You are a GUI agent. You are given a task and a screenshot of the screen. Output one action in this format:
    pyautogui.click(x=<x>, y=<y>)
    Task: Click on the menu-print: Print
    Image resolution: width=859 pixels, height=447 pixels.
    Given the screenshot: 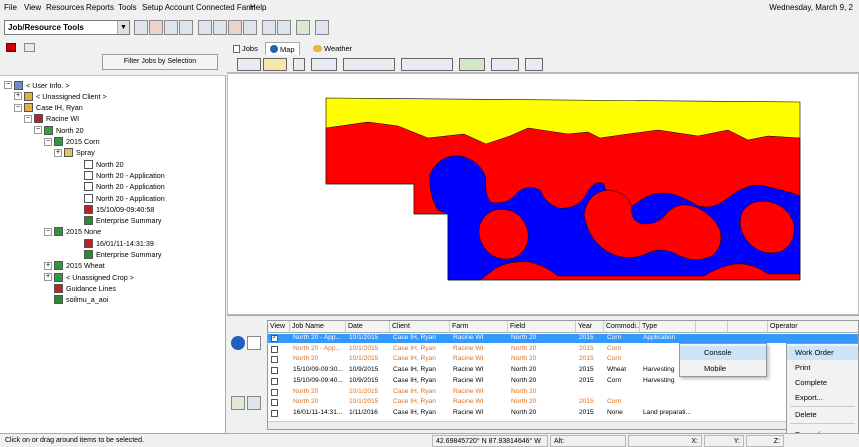 What is the action you would take?
    pyautogui.click(x=803, y=367)
    